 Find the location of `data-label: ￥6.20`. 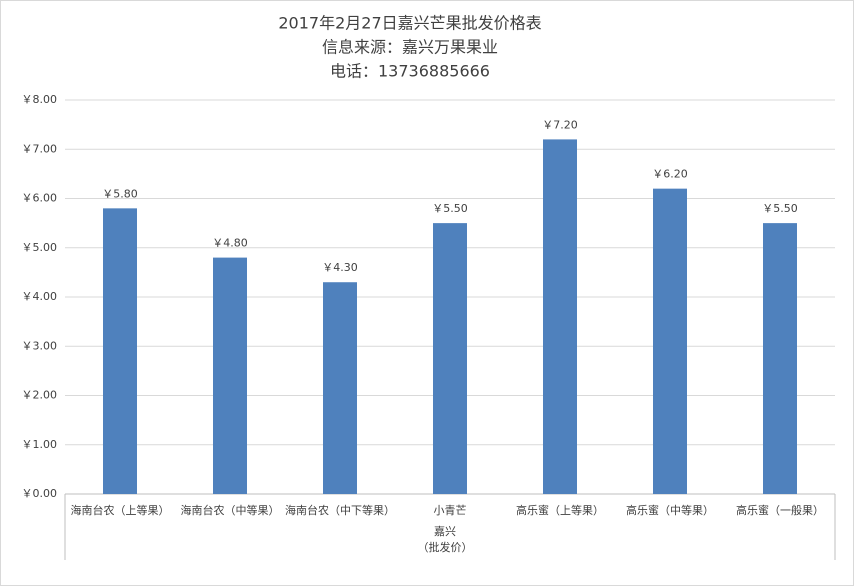

data-label: ￥6.20 is located at coordinates (670, 174).